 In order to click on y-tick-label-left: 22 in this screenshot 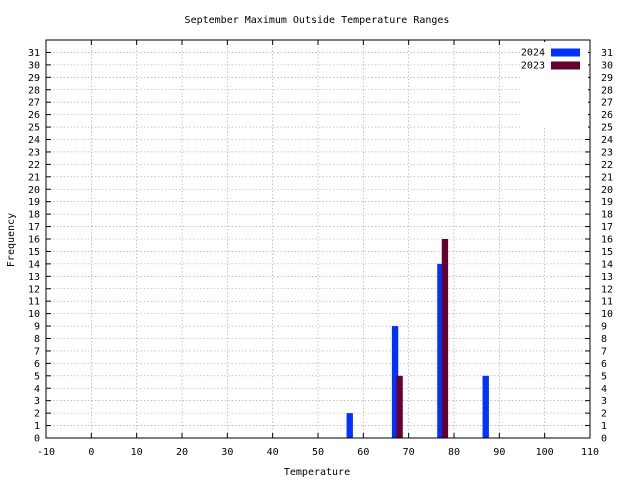, I will do `click(34, 165)`.